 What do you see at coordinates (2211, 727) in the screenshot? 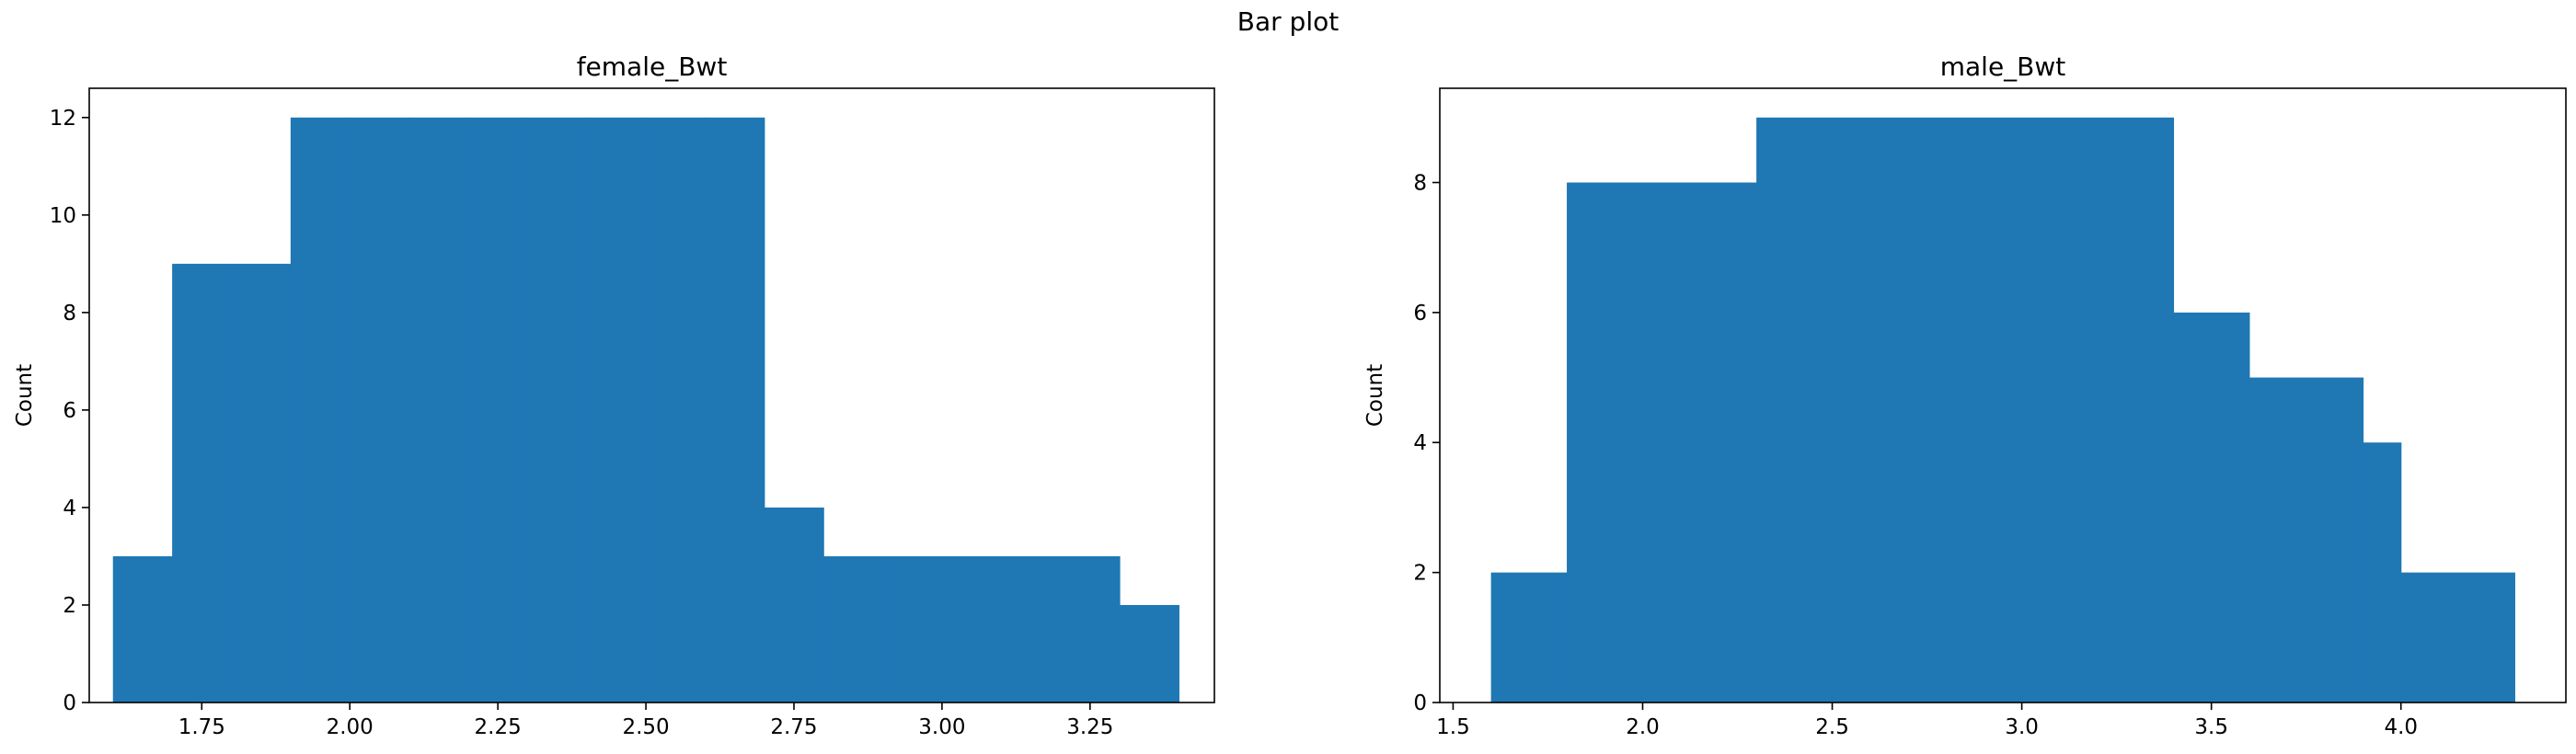
I see `x-tick-label: 3.5` at bounding box center [2211, 727].